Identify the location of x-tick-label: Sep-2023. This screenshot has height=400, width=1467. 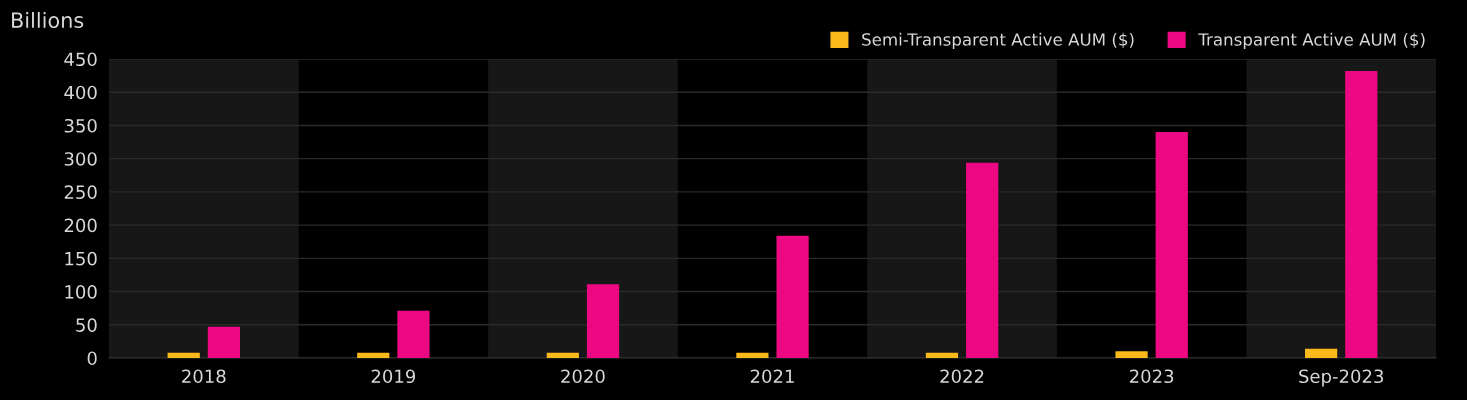
(1341, 378).